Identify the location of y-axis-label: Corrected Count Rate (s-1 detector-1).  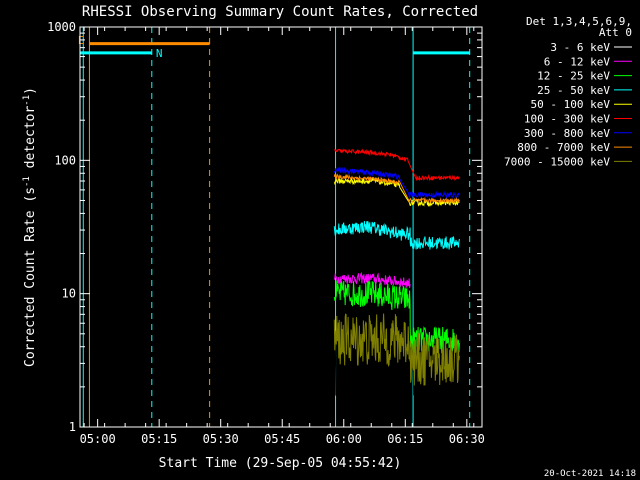
(30, 227).